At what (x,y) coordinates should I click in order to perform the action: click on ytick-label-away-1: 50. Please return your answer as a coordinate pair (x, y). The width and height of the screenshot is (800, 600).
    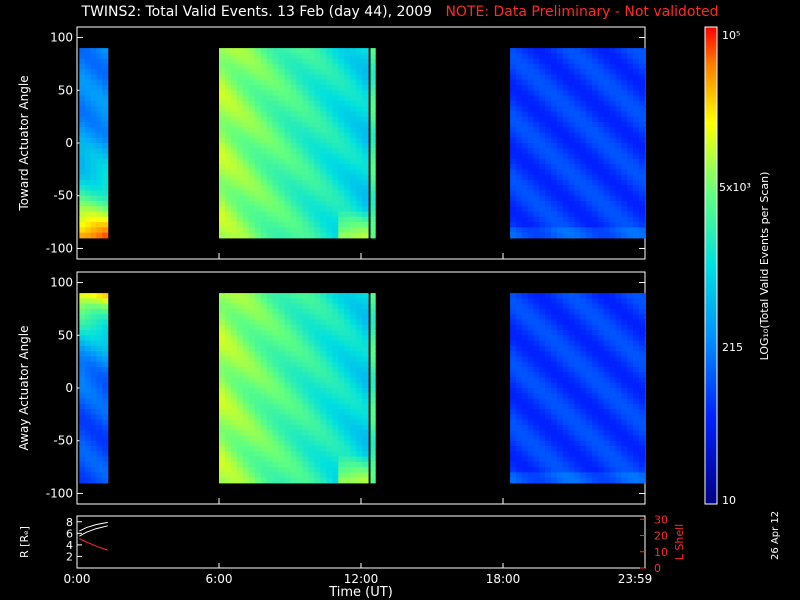
    Looking at the image, I should click on (65, 335).